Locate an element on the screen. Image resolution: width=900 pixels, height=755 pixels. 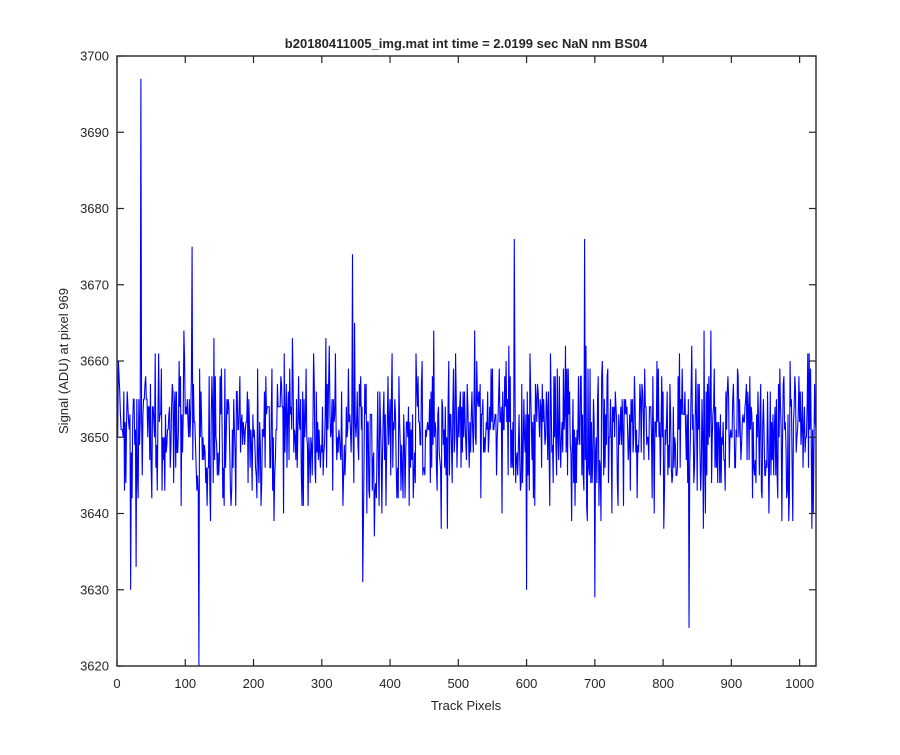
x-tick-label: 200 is located at coordinates (254, 683).